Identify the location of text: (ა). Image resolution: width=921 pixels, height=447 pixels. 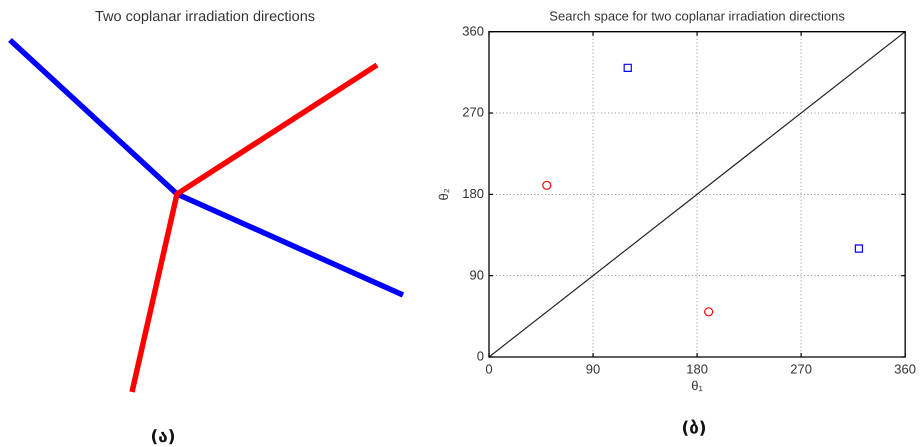
(163, 437).